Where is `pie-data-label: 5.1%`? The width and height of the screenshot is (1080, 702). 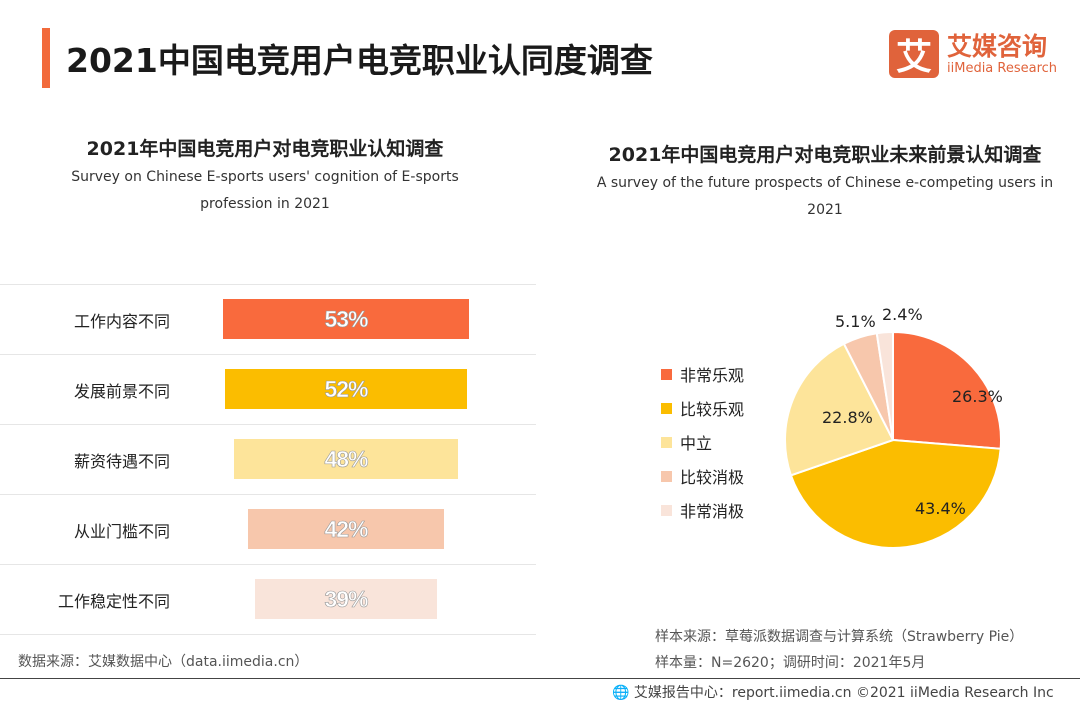
pie-data-label: 5.1% is located at coordinates (855, 321).